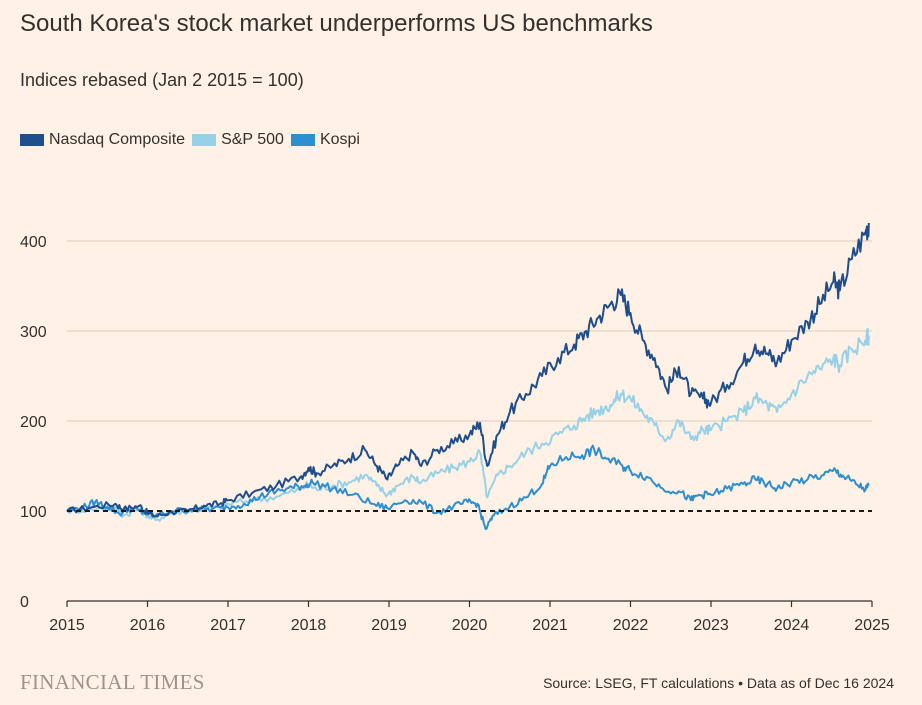 Image resolution: width=922 pixels, height=705 pixels. Describe the element at coordinates (33, 332) in the screenshot. I see `y-tick-label-300: 300` at that location.